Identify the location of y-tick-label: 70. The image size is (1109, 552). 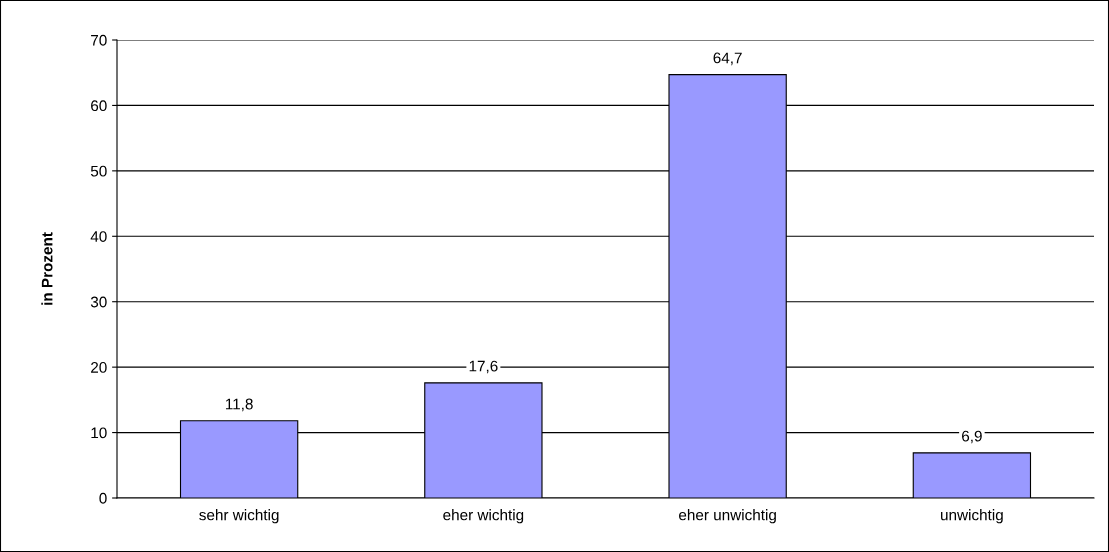
(99, 40).